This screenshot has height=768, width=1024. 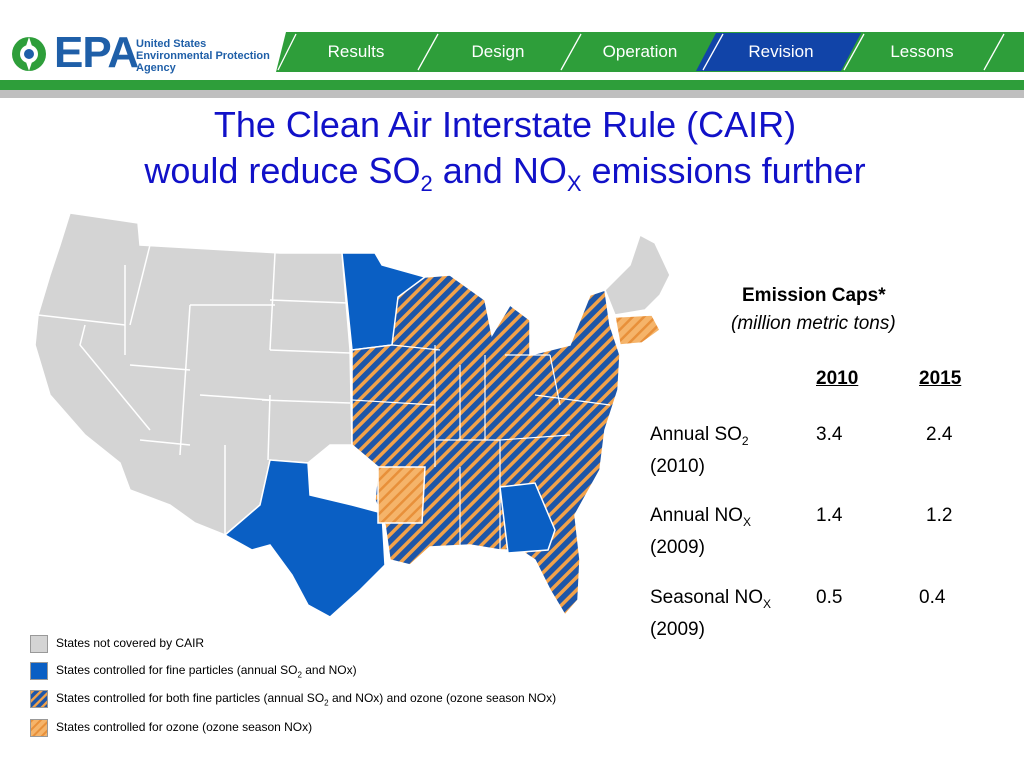 What do you see at coordinates (171, 44) in the screenshot?
I see `agency-line: United States` at bounding box center [171, 44].